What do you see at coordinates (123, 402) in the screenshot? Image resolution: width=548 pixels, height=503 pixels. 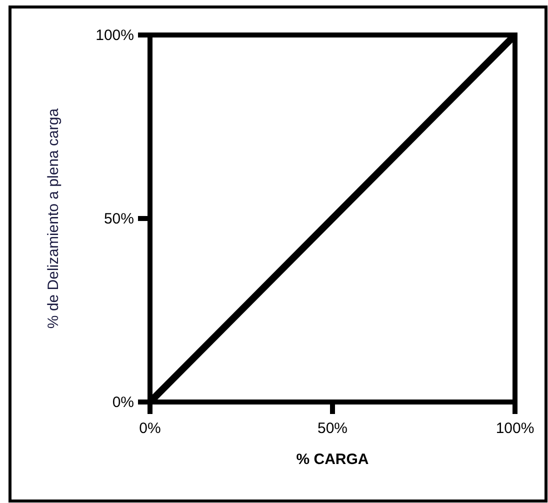 I see `y-tick-label: 0%` at bounding box center [123, 402].